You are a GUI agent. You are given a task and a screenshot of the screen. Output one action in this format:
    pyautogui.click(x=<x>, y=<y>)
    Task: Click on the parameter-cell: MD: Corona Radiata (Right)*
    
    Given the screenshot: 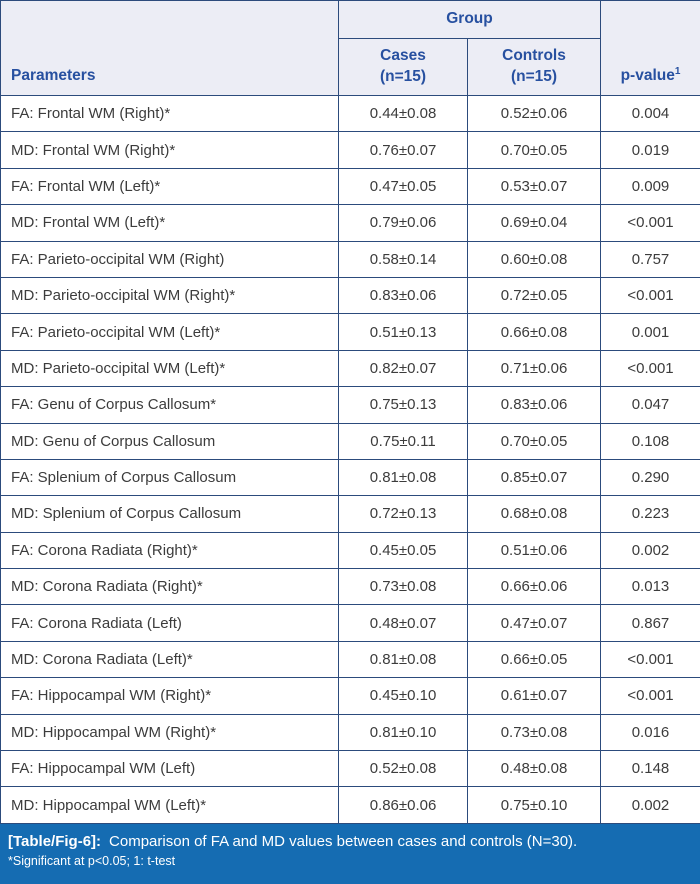 What is the action you would take?
    pyautogui.click(x=170, y=587)
    